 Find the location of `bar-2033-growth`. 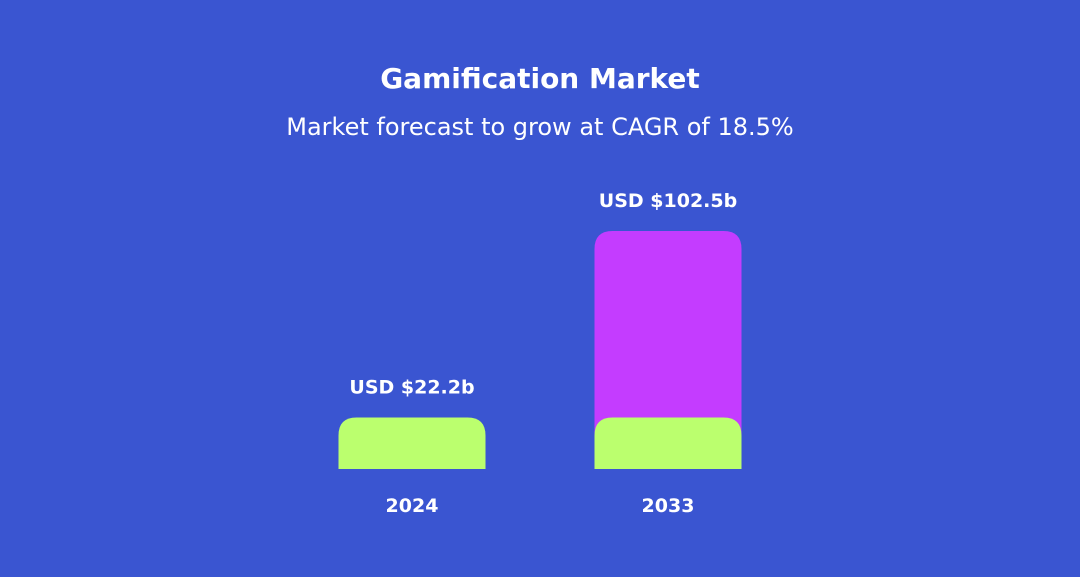

bar-2033-growth is located at coordinates (668, 350).